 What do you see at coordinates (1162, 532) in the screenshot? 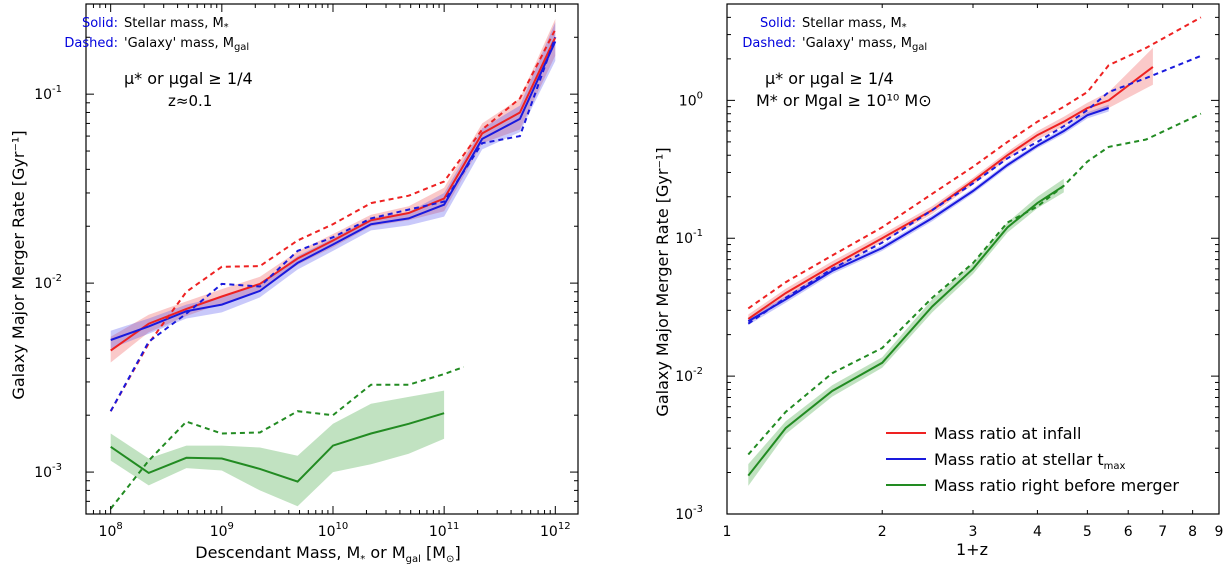
I see `right-x-tick-label: 7` at bounding box center [1162, 532].